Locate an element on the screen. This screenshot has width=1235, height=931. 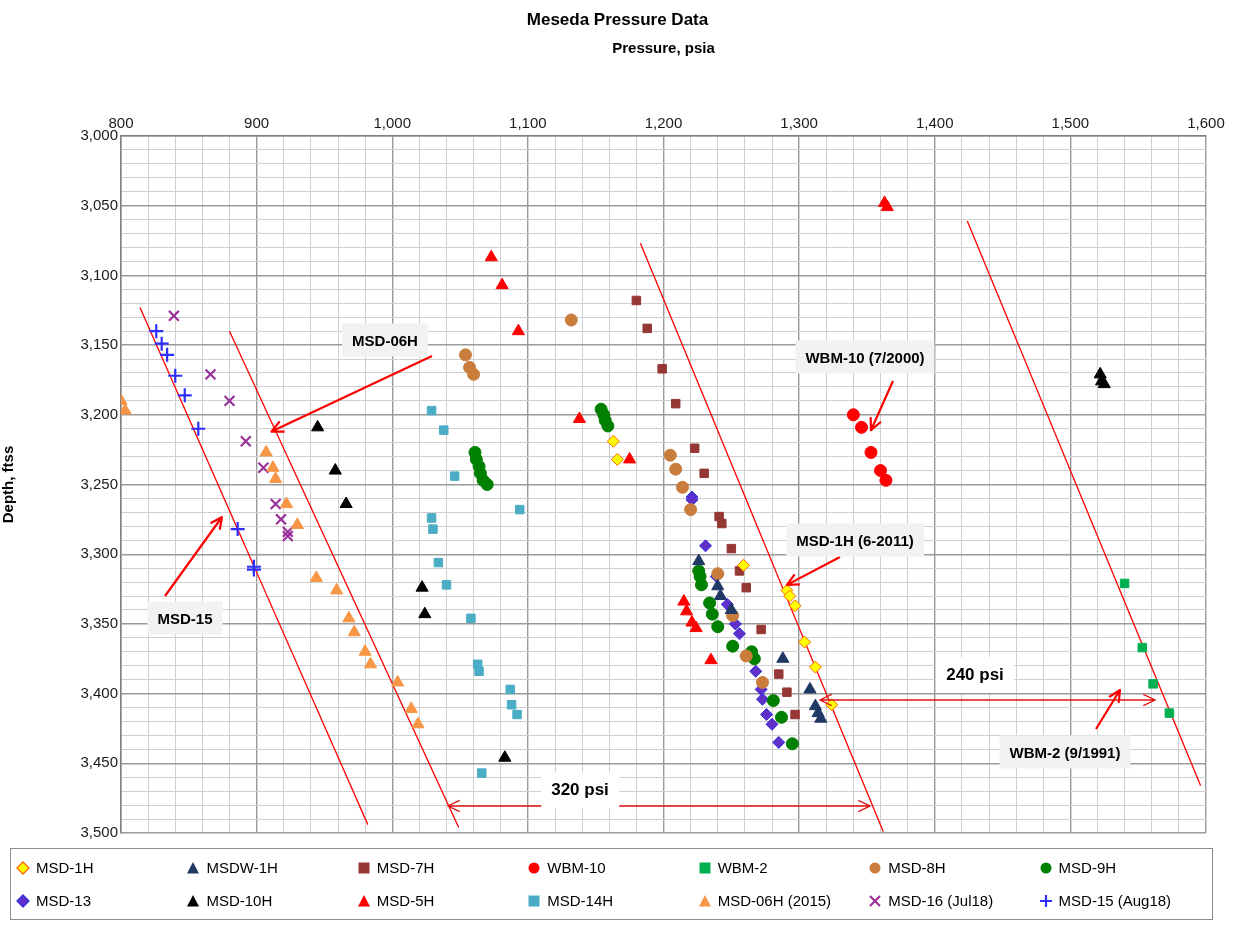
legend-label: MSD-06H (2015) is located at coordinates (774, 900).